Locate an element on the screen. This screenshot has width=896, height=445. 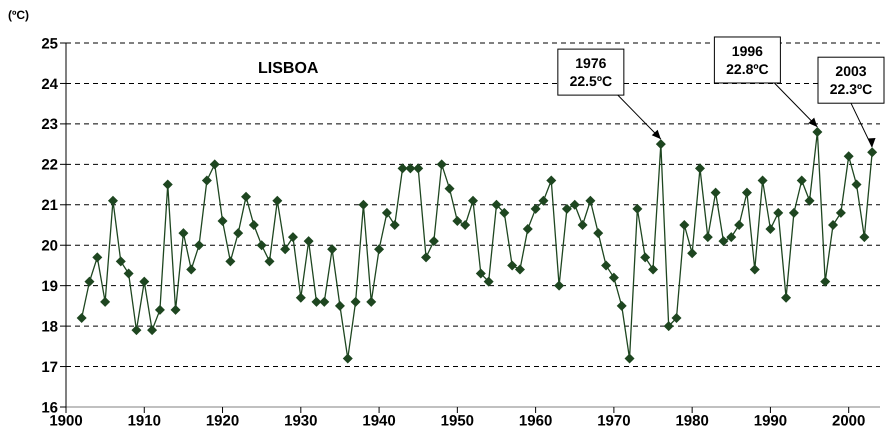
x-tick-label: 1950 is located at coordinates (457, 421).